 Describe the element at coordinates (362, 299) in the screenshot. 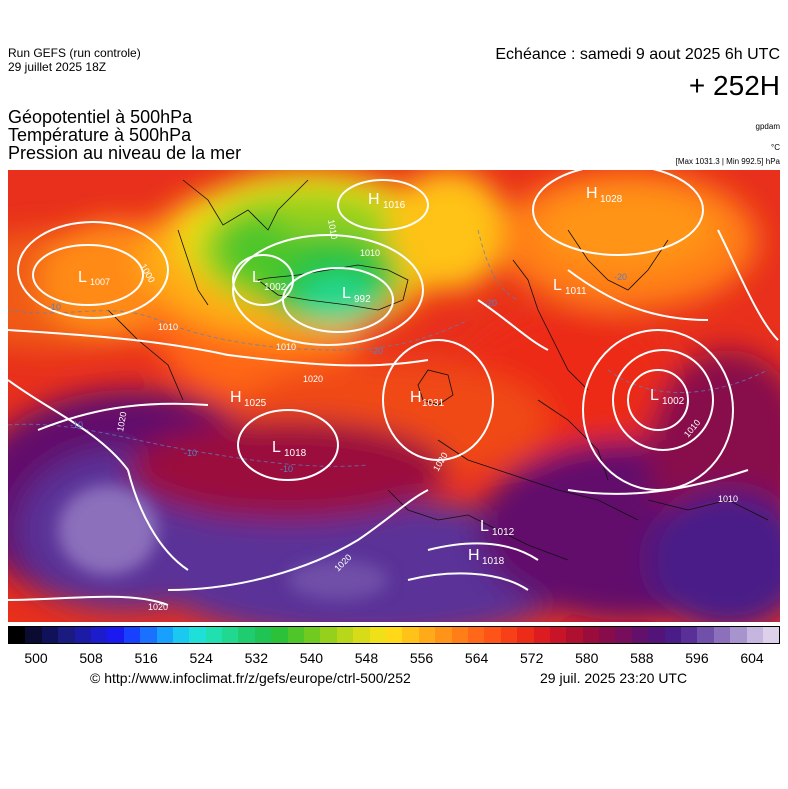

I see `svg-text: 992` at that location.